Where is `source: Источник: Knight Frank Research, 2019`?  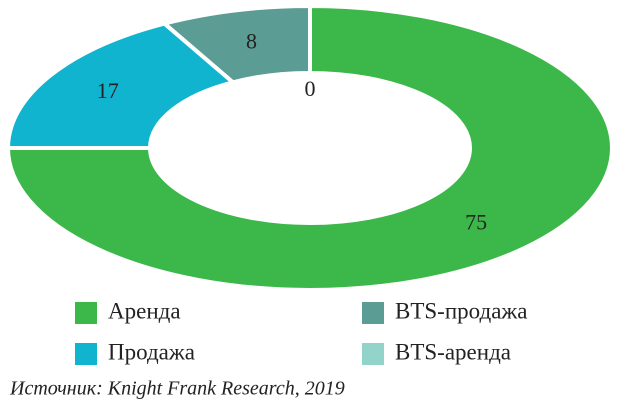 source: Источник: Knight Frank Research, 2019 is located at coordinates (177, 389).